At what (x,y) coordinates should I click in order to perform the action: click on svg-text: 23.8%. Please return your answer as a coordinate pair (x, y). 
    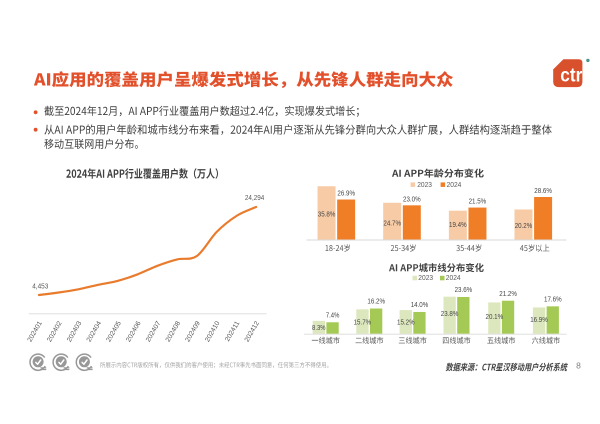
    Looking at the image, I should click on (450, 313).